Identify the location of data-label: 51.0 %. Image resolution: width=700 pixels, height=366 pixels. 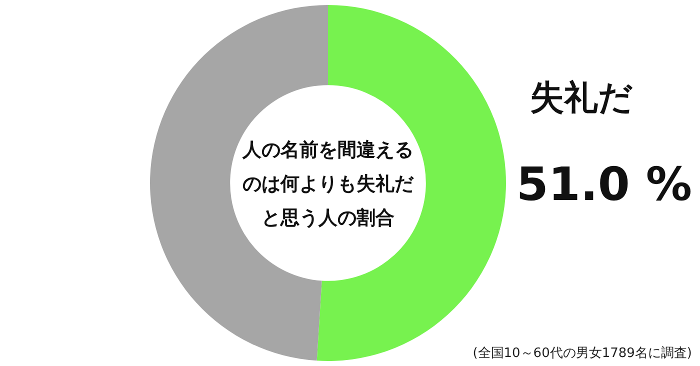
(604, 183).